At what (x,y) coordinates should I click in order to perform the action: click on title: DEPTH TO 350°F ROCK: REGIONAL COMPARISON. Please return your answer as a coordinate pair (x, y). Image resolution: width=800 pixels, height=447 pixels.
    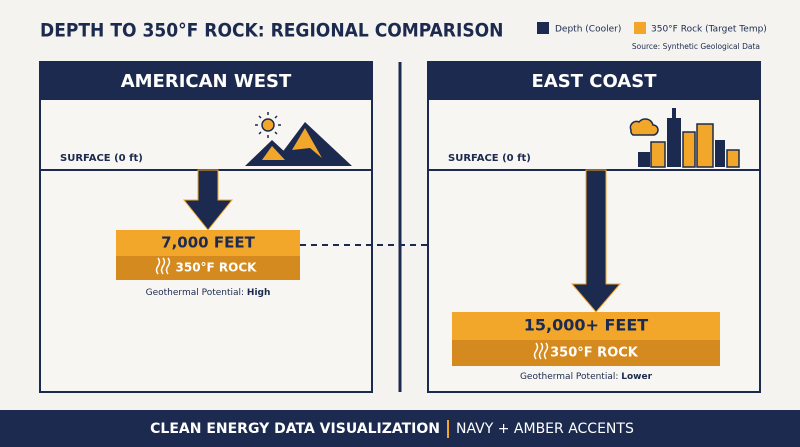
    Looking at the image, I should click on (271, 31).